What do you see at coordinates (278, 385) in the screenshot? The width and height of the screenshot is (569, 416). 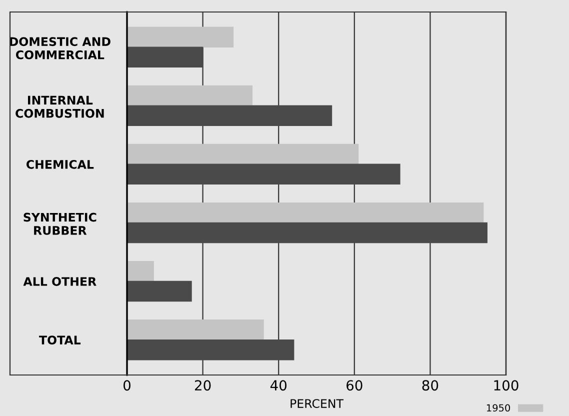 I see `x-tick-label: 40` at bounding box center [278, 385].